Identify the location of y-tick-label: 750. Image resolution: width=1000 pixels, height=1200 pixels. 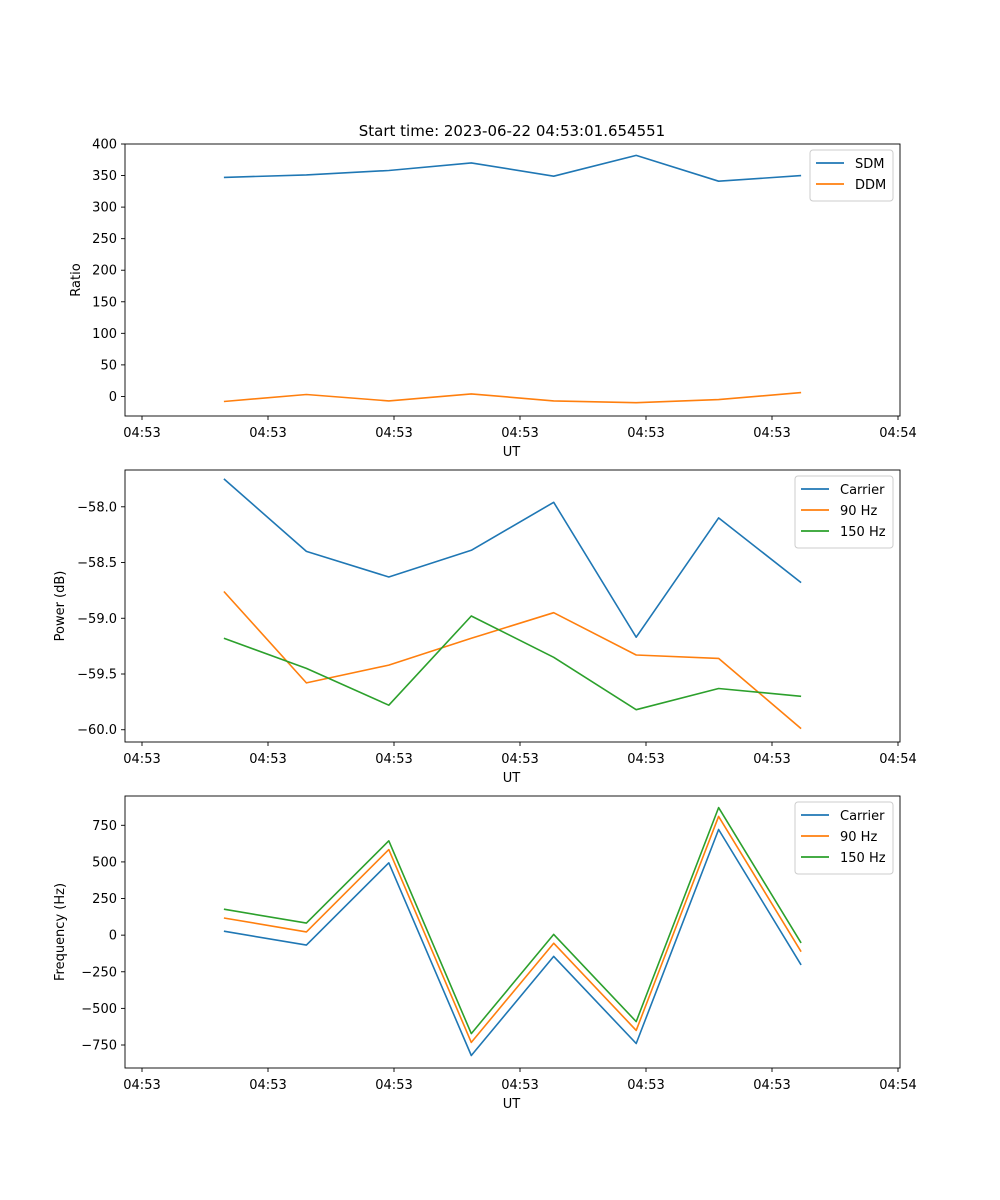
(104, 826).